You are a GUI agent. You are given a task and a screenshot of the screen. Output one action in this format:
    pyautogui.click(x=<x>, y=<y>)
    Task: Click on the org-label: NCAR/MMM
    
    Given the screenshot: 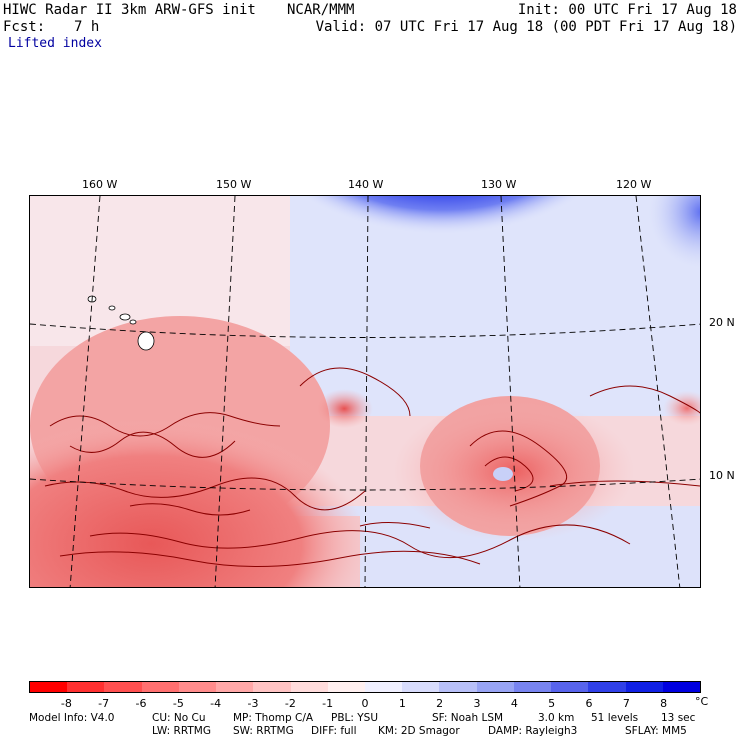 What is the action you would take?
    pyautogui.click(x=321, y=10)
    